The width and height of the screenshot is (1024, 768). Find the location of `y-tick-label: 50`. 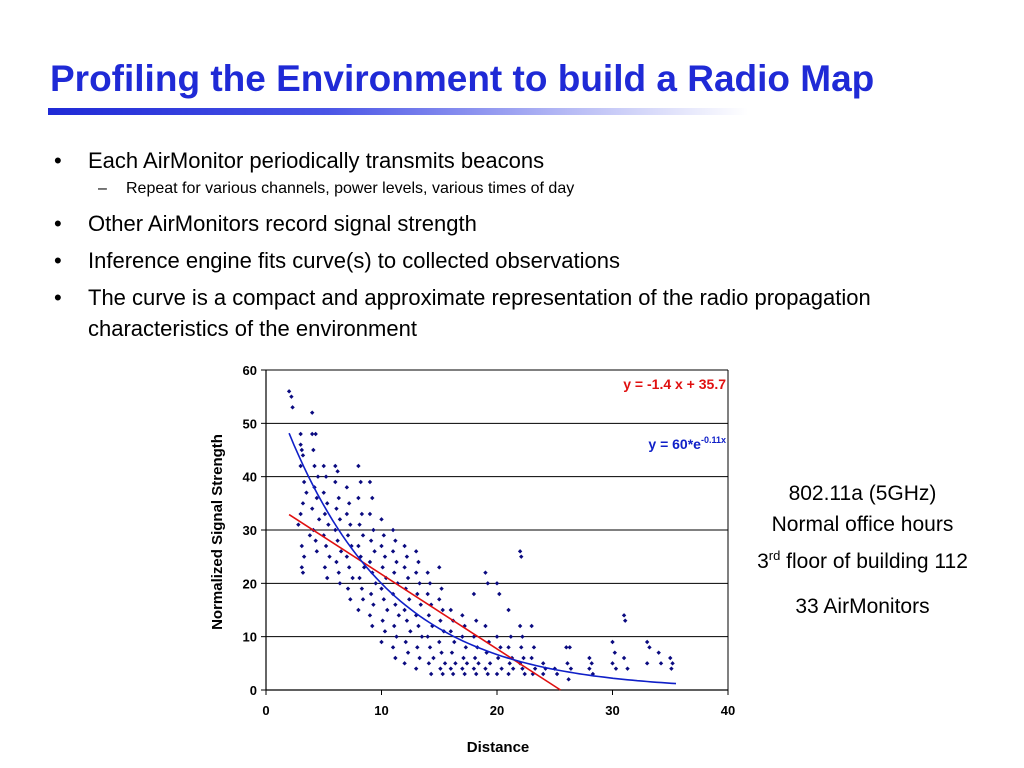

y-tick-label: 50 is located at coordinates (250, 423).